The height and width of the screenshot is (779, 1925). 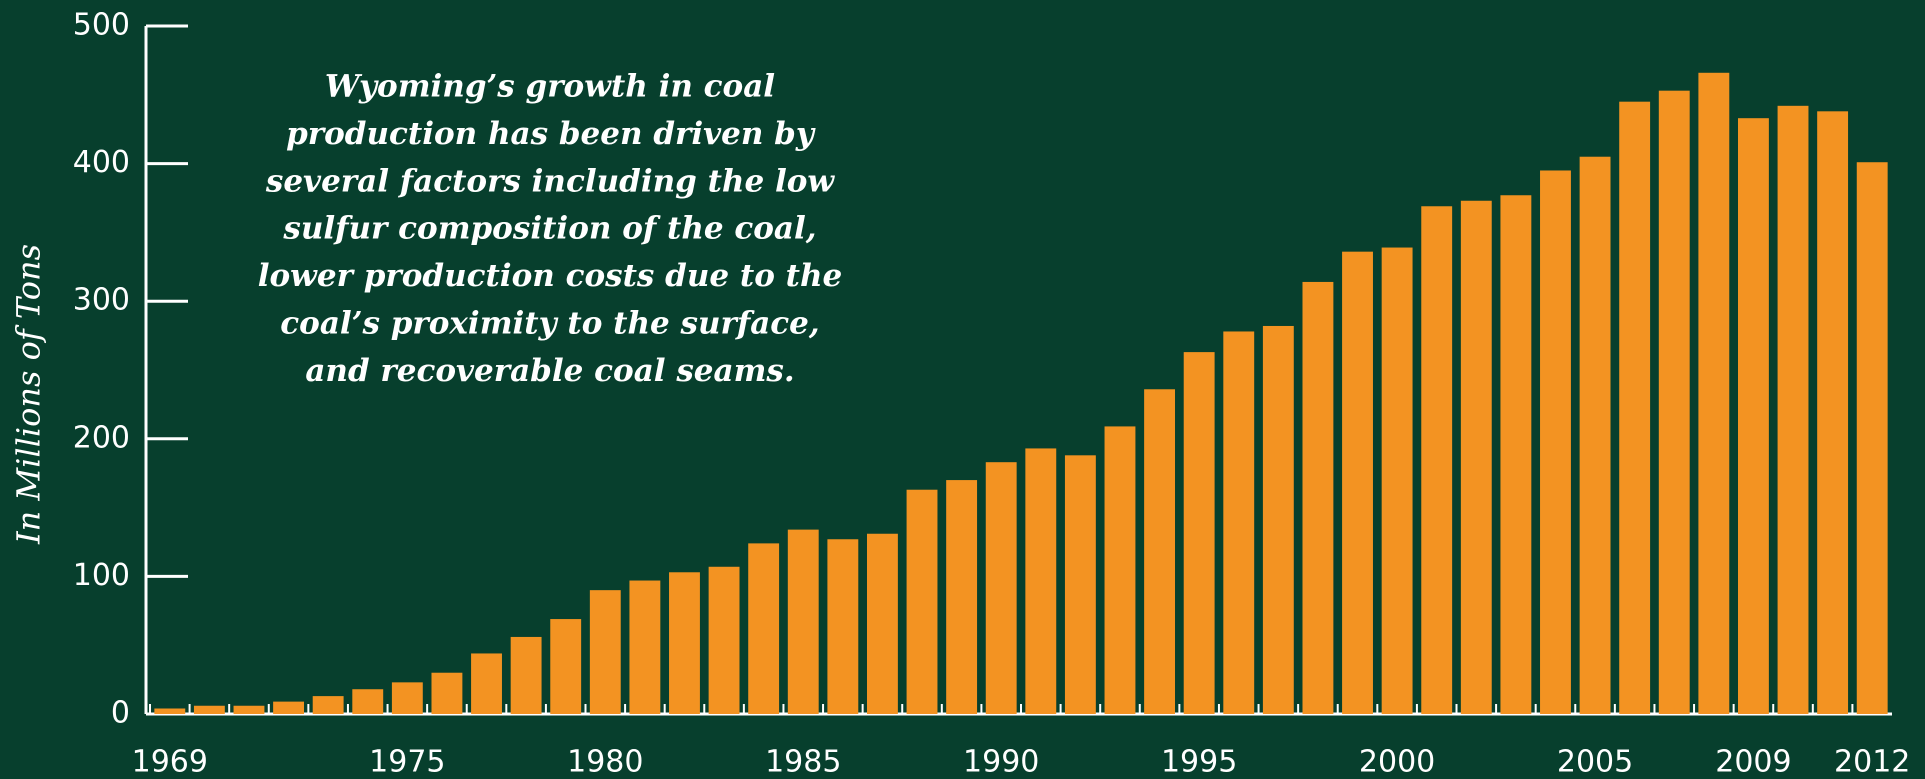 I want to click on annotation-line: production has been driven by, so click(x=551, y=134).